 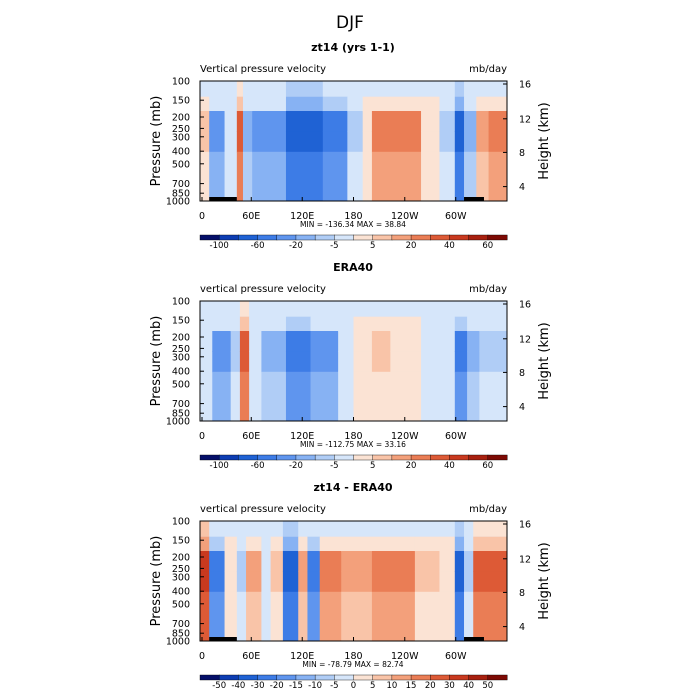 What do you see at coordinates (544, 140) in the screenshot?
I see `y-right-axis-label: Height (km)` at bounding box center [544, 140].